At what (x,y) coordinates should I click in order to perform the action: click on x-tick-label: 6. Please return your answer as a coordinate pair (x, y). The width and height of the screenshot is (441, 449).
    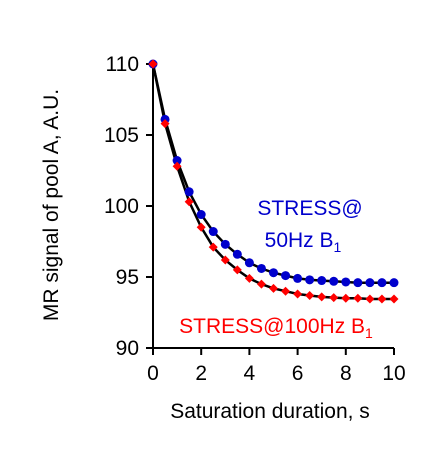
    Looking at the image, I should click on (298, 373).